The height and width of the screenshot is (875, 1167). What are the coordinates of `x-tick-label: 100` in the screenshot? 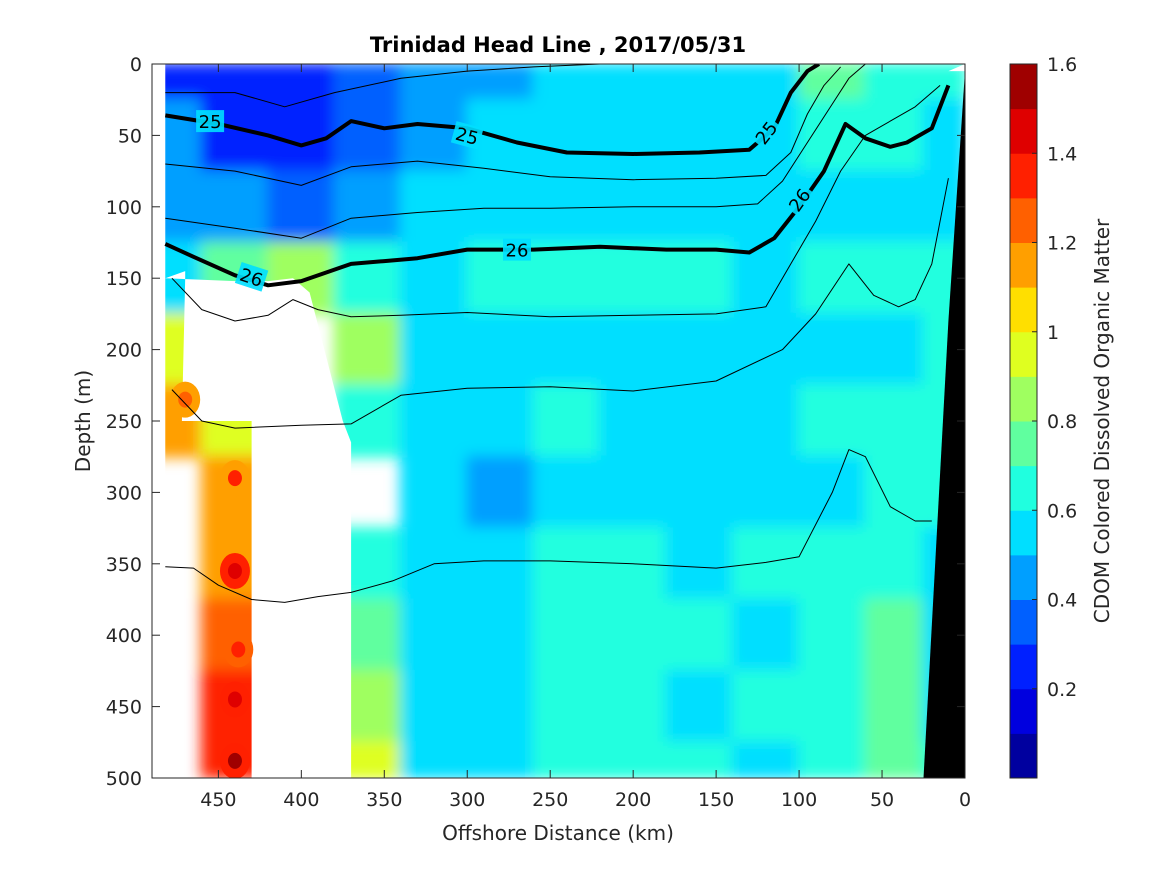 It's located at (799, 800).